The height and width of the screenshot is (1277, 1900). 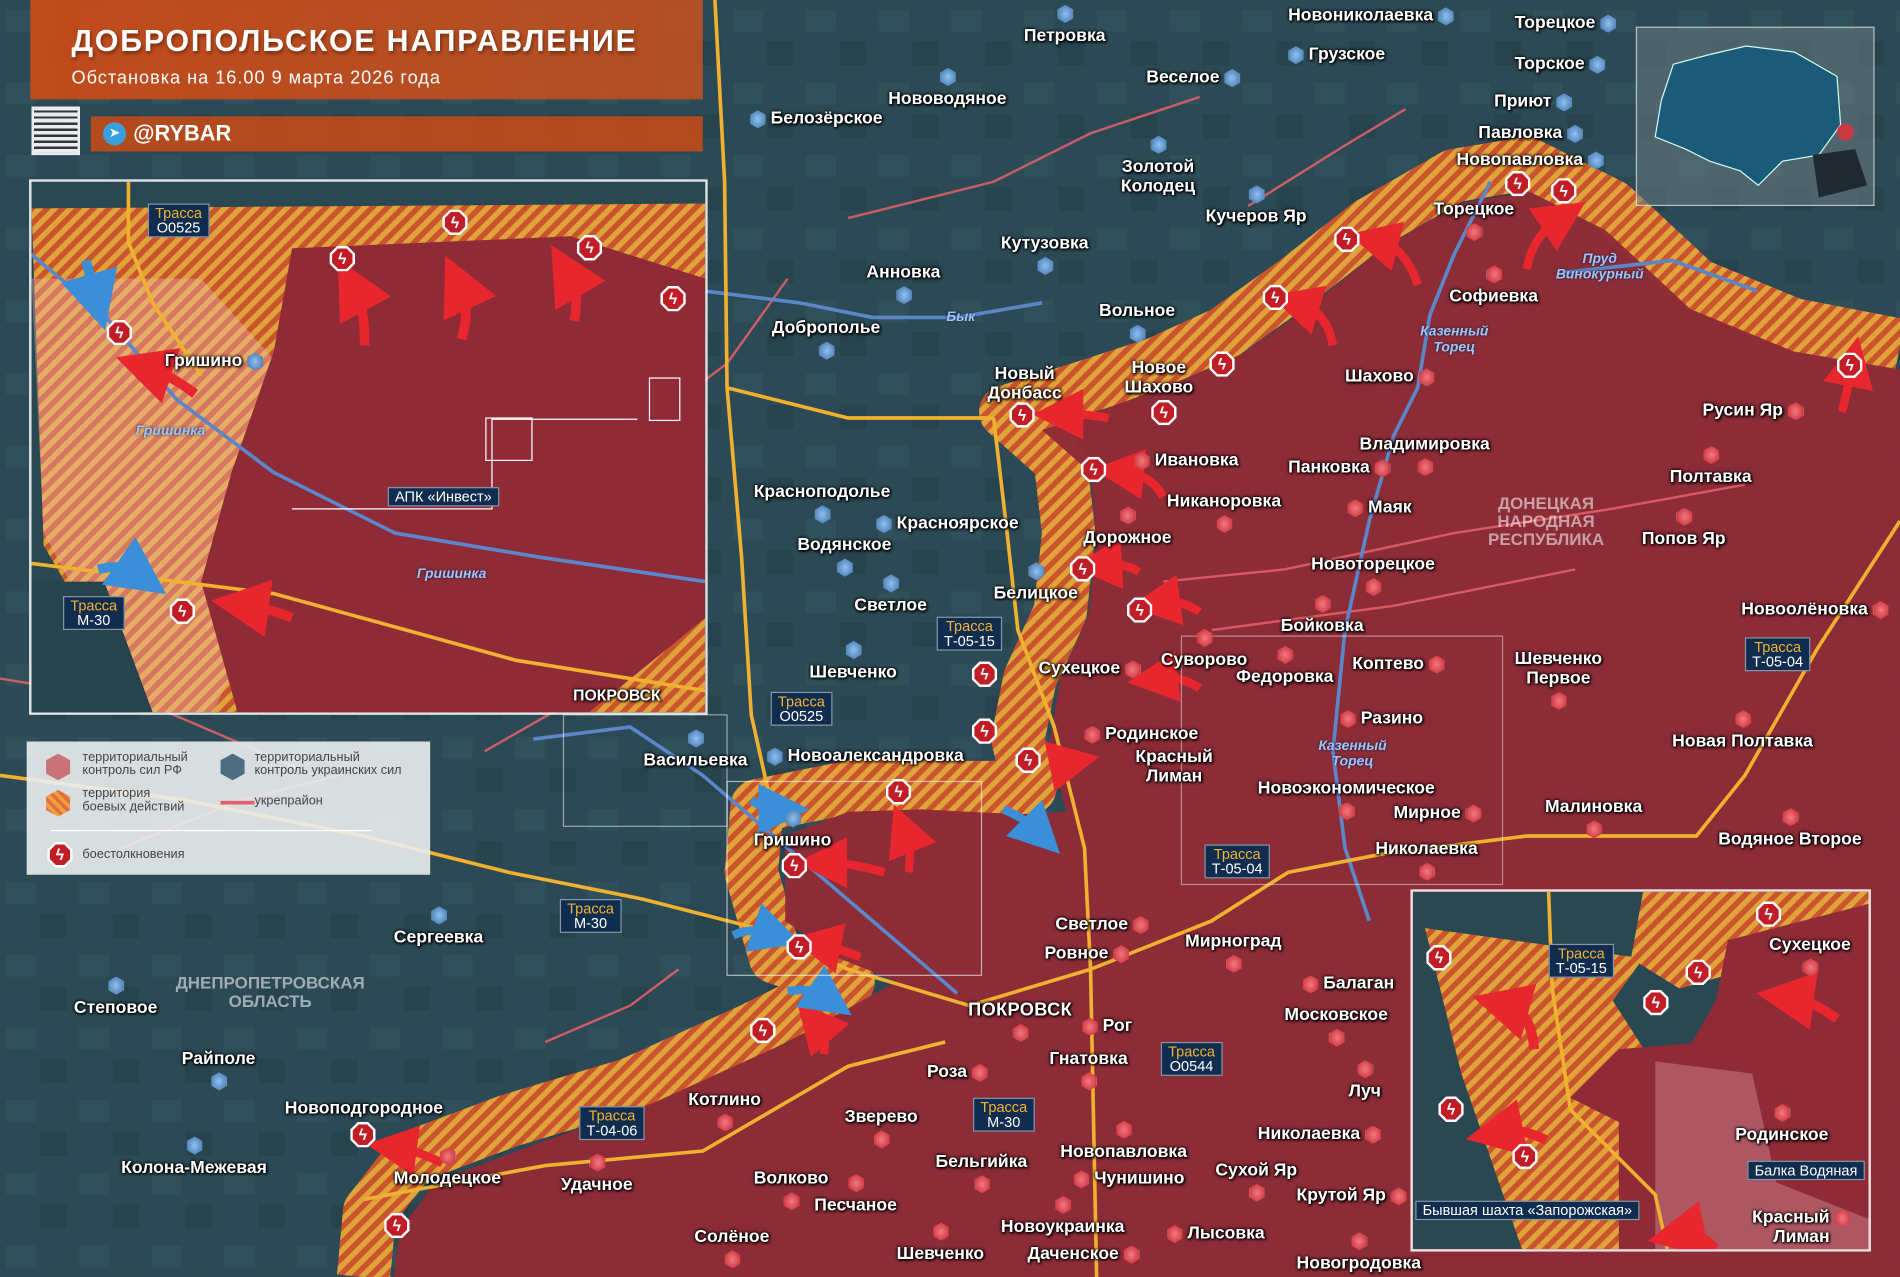 I want to click on qr-code, so click(x=55, y=131).